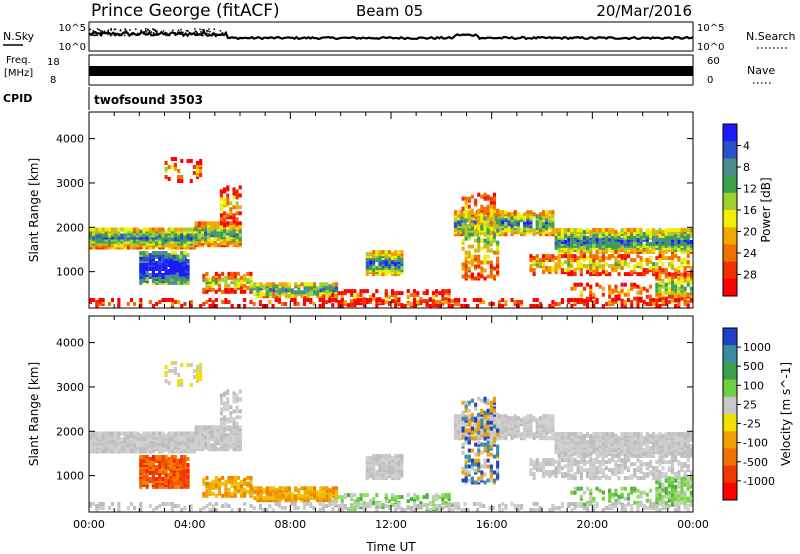 The height and width of the screenshot is (554, 800). I want to click on nave-tick-top: 60, so click(713, 61).